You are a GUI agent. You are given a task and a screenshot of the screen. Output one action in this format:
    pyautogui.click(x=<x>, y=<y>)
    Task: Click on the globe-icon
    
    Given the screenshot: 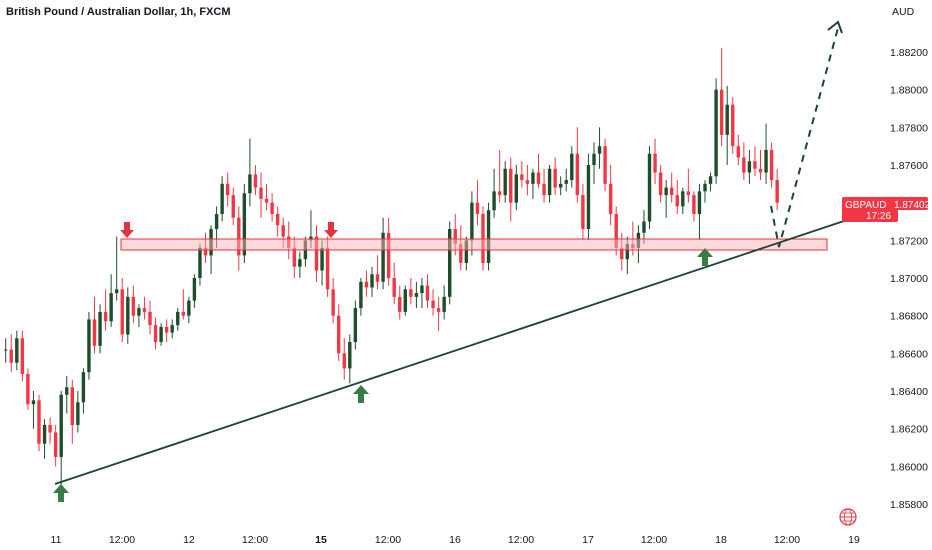 What is the action you would take?
    pyautogui.click(x=848, y=517)
    